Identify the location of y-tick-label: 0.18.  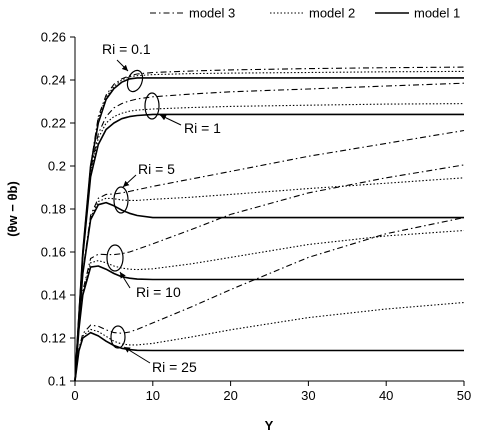
(53, 209).